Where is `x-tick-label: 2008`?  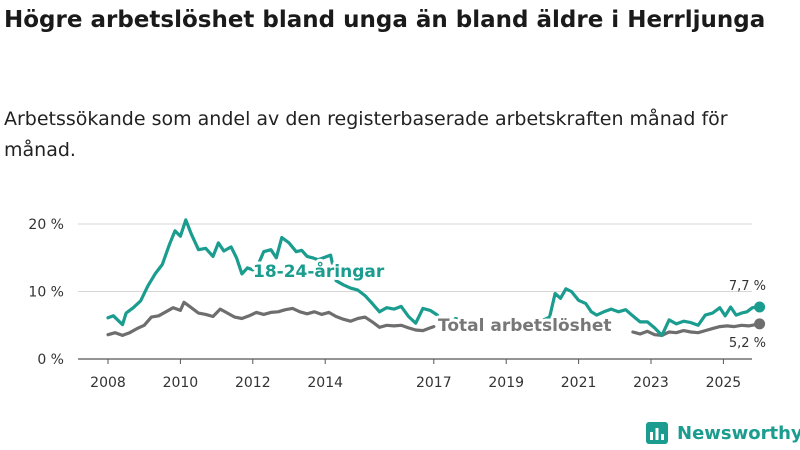 x-tick-label: 2008 is located at coordinates (108, 383).